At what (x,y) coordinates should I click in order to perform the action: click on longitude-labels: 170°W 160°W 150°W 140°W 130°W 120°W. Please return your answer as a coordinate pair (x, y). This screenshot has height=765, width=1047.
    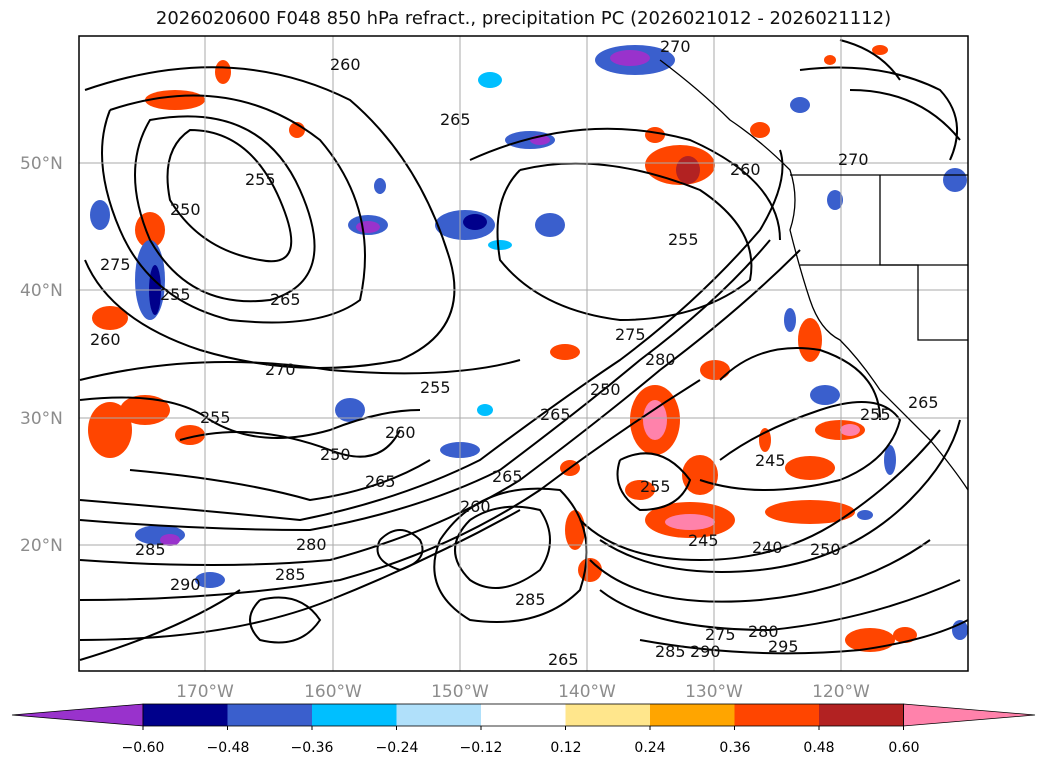
    Looking at the image, I should click on (523, 692).